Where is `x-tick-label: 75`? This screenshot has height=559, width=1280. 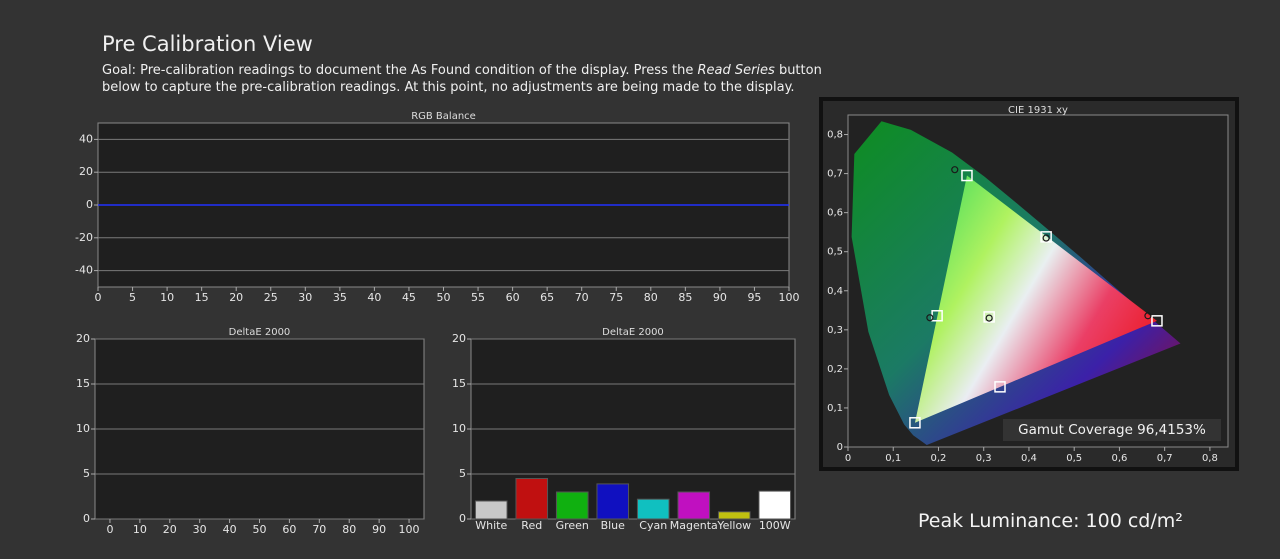 x-tick-label: 75 is located at coordinates (616, 297).